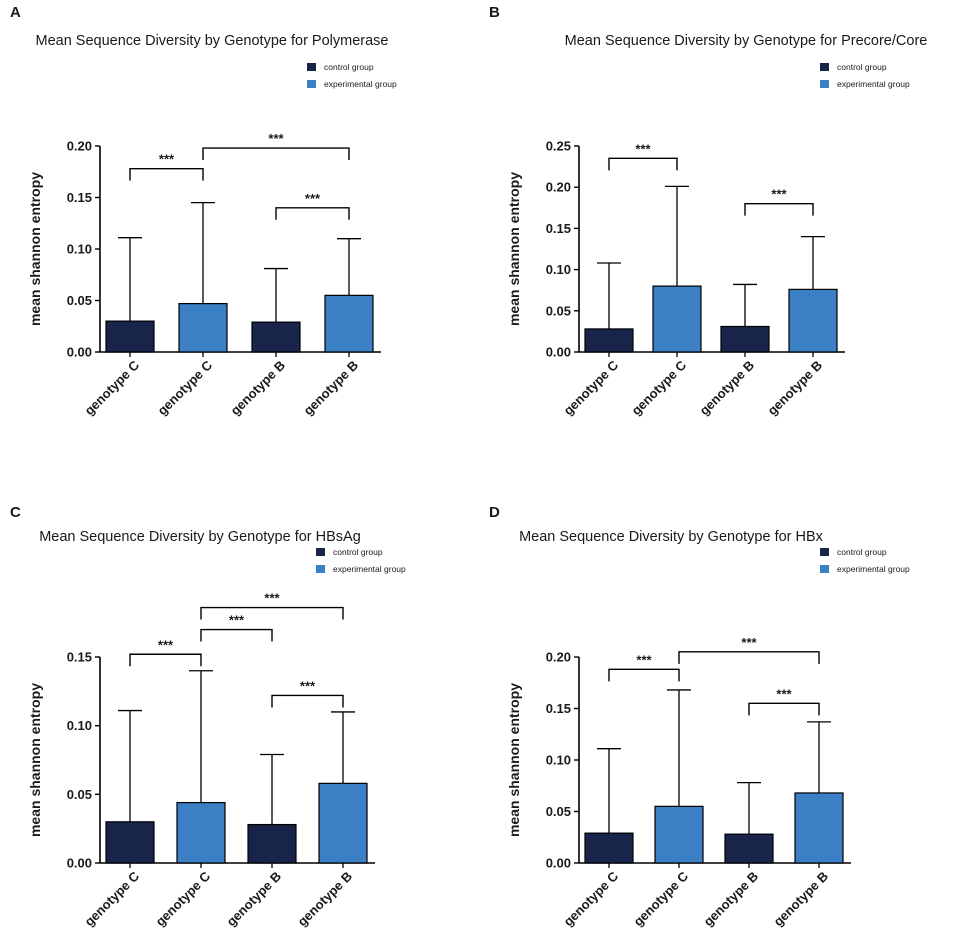  What do you see at coordinates (558, 146) in the screenshot?
I see `y-tick-label: 0.25` at bounding box center [558, 146].